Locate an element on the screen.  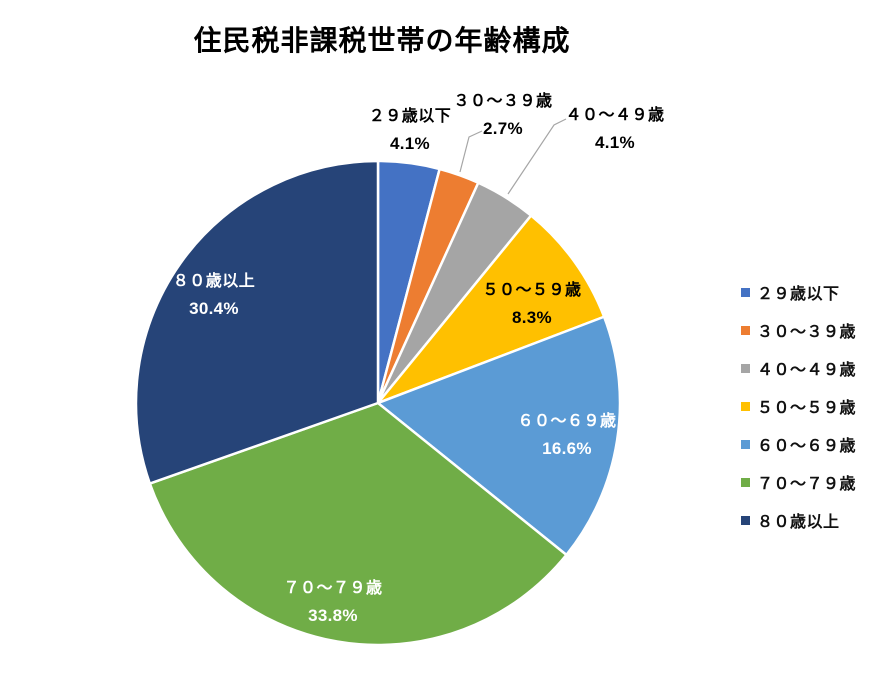
slice-label-1: ３０～３９歳 2.7% is located at coordinates (502, 115).